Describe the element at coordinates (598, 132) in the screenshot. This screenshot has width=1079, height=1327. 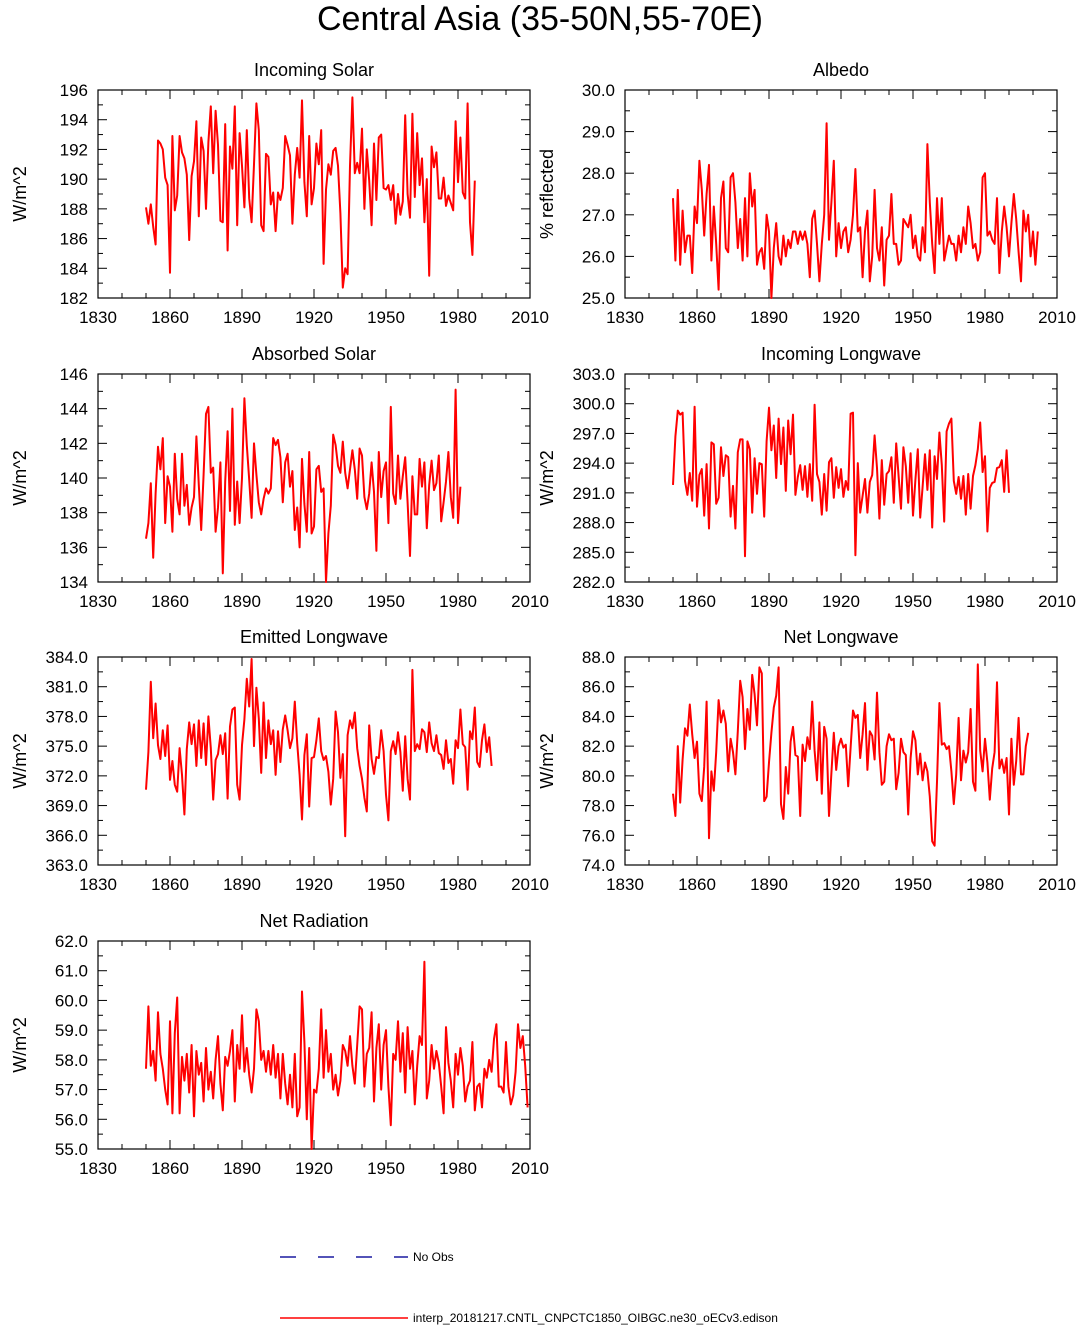
I see `y-tick-label: 29.0` at that location.